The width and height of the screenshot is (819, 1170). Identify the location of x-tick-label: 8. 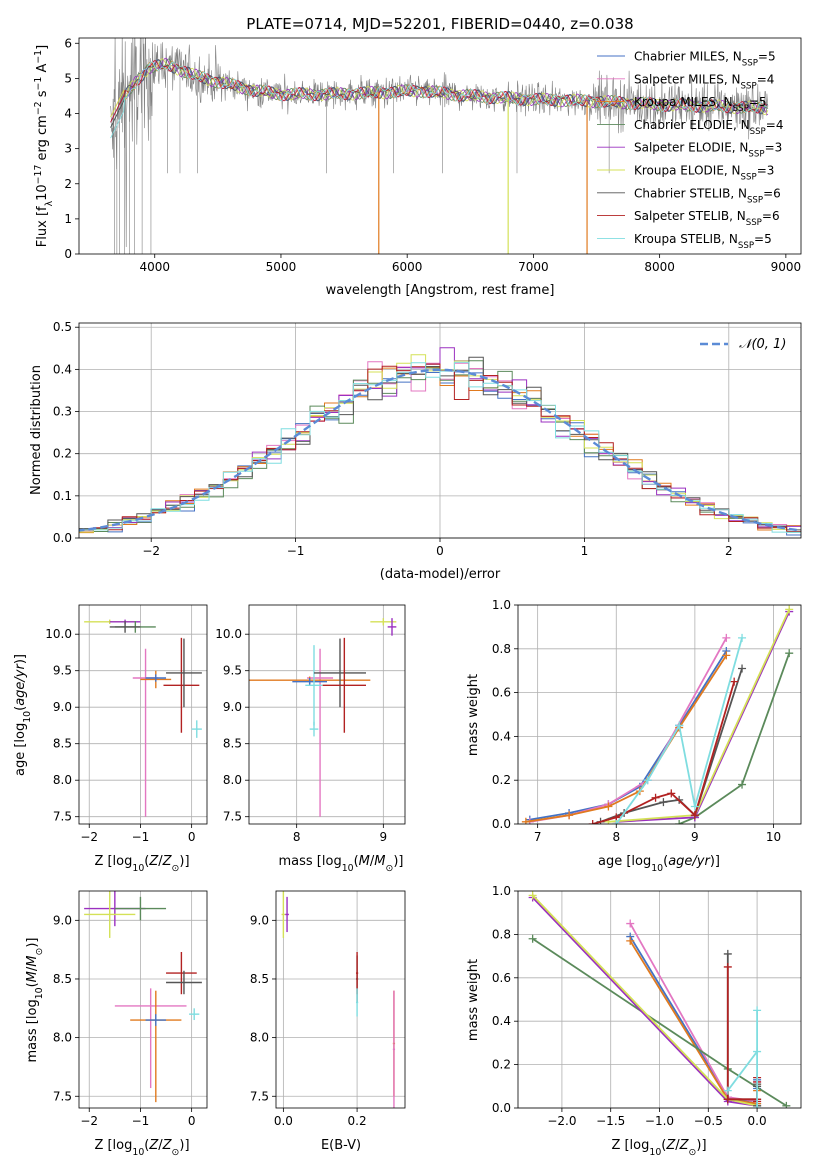
(297, 837).